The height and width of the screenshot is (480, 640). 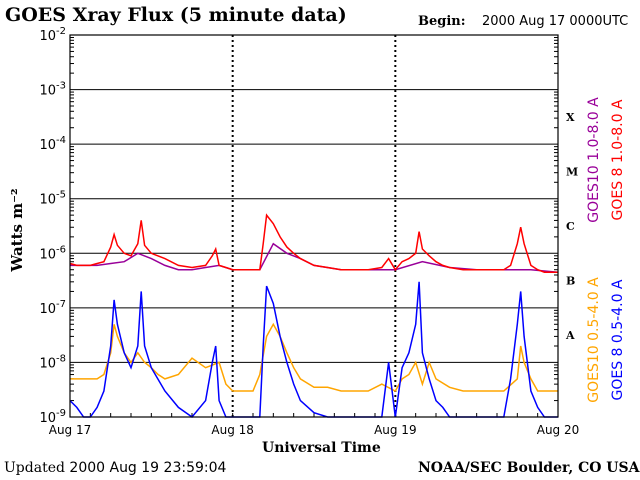 What do you see at coordinates (594, 160) in the screenshot?
I see `legend-entry: GOES10 1.0-8.0 A` at bounding box center [594, 160].